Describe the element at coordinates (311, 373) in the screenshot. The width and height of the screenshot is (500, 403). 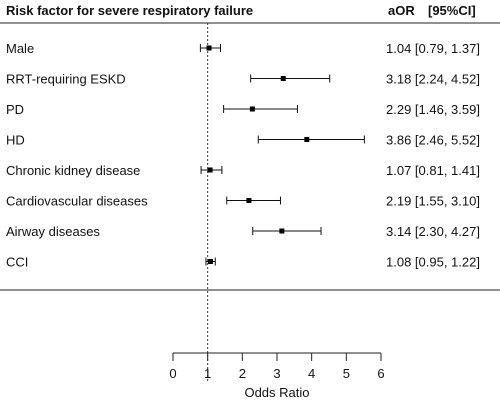
I see `x-tick-label: 4` at that location.